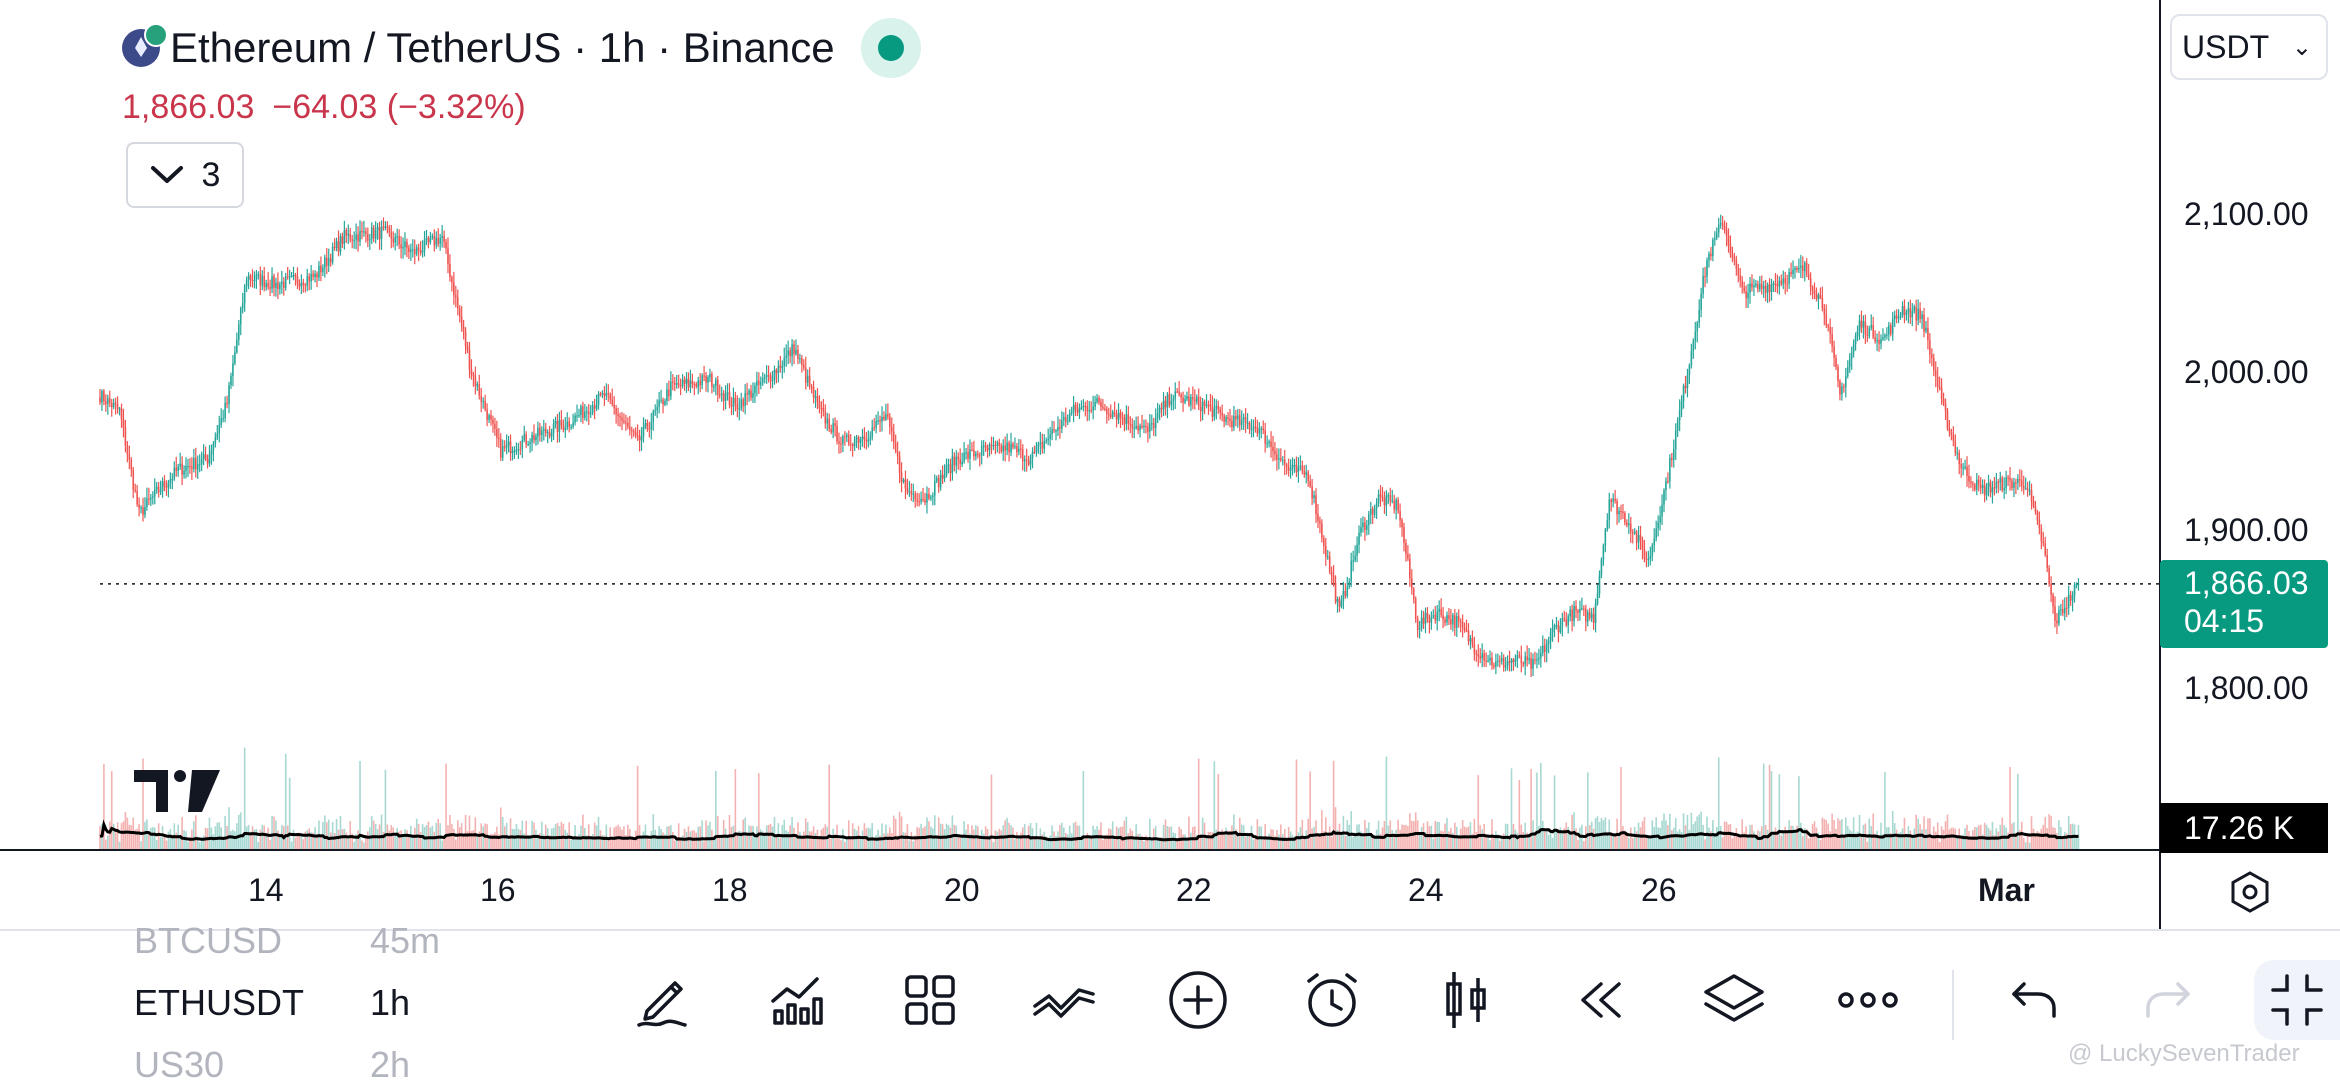 This screenshot has width=2340, height=1086. Describe the element at coordinates (930, 1000) in the screenshot. I see `templates-button` at that location.